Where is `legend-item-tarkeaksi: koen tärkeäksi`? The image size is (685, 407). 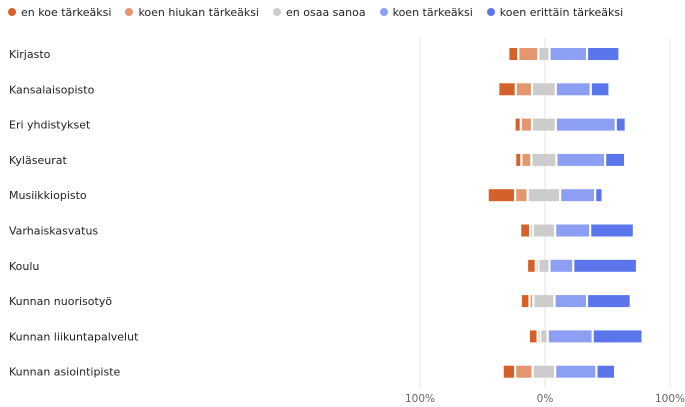
legend-item-tarkeaksi: koen tärkeäksi is located at coordinates (426, 12).